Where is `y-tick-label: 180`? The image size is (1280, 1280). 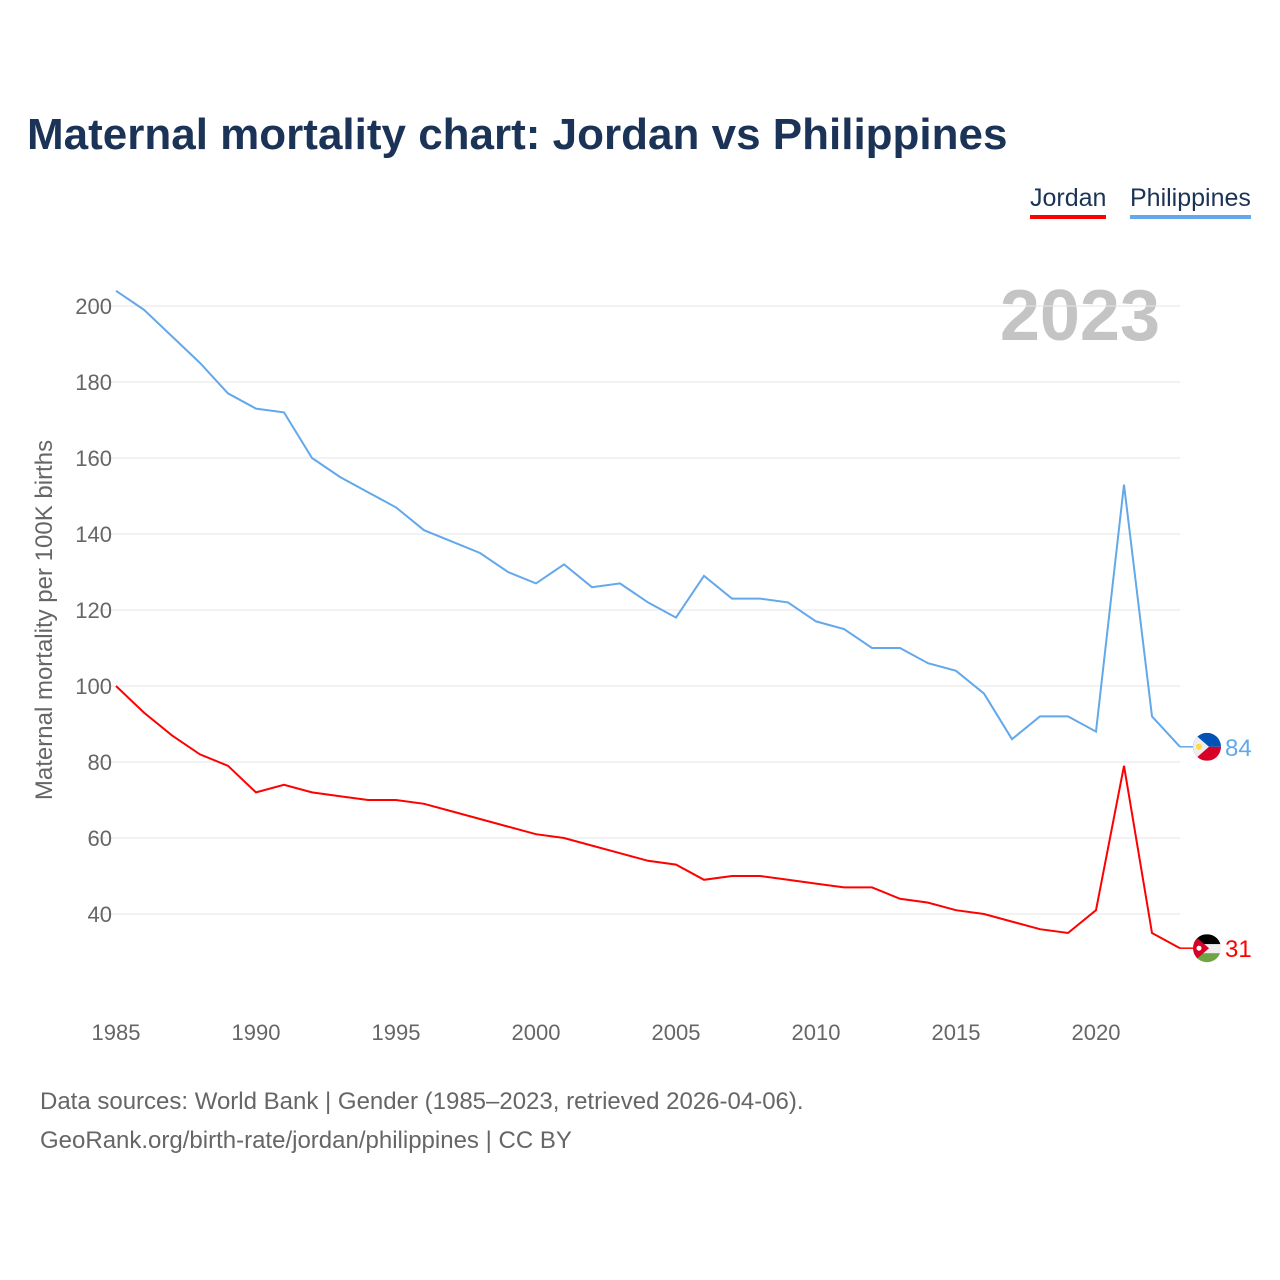
y-tick-label: 180 is located at coordinates (93, 382).